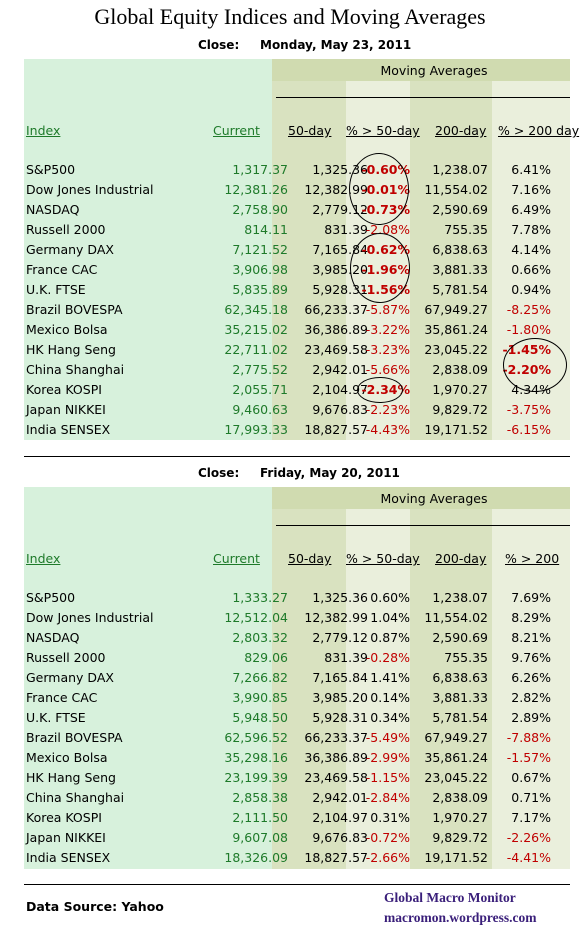  Describe the element at coordinates (260, 269) in the screenshot. I see `current-value: 3,906.98` at that location.